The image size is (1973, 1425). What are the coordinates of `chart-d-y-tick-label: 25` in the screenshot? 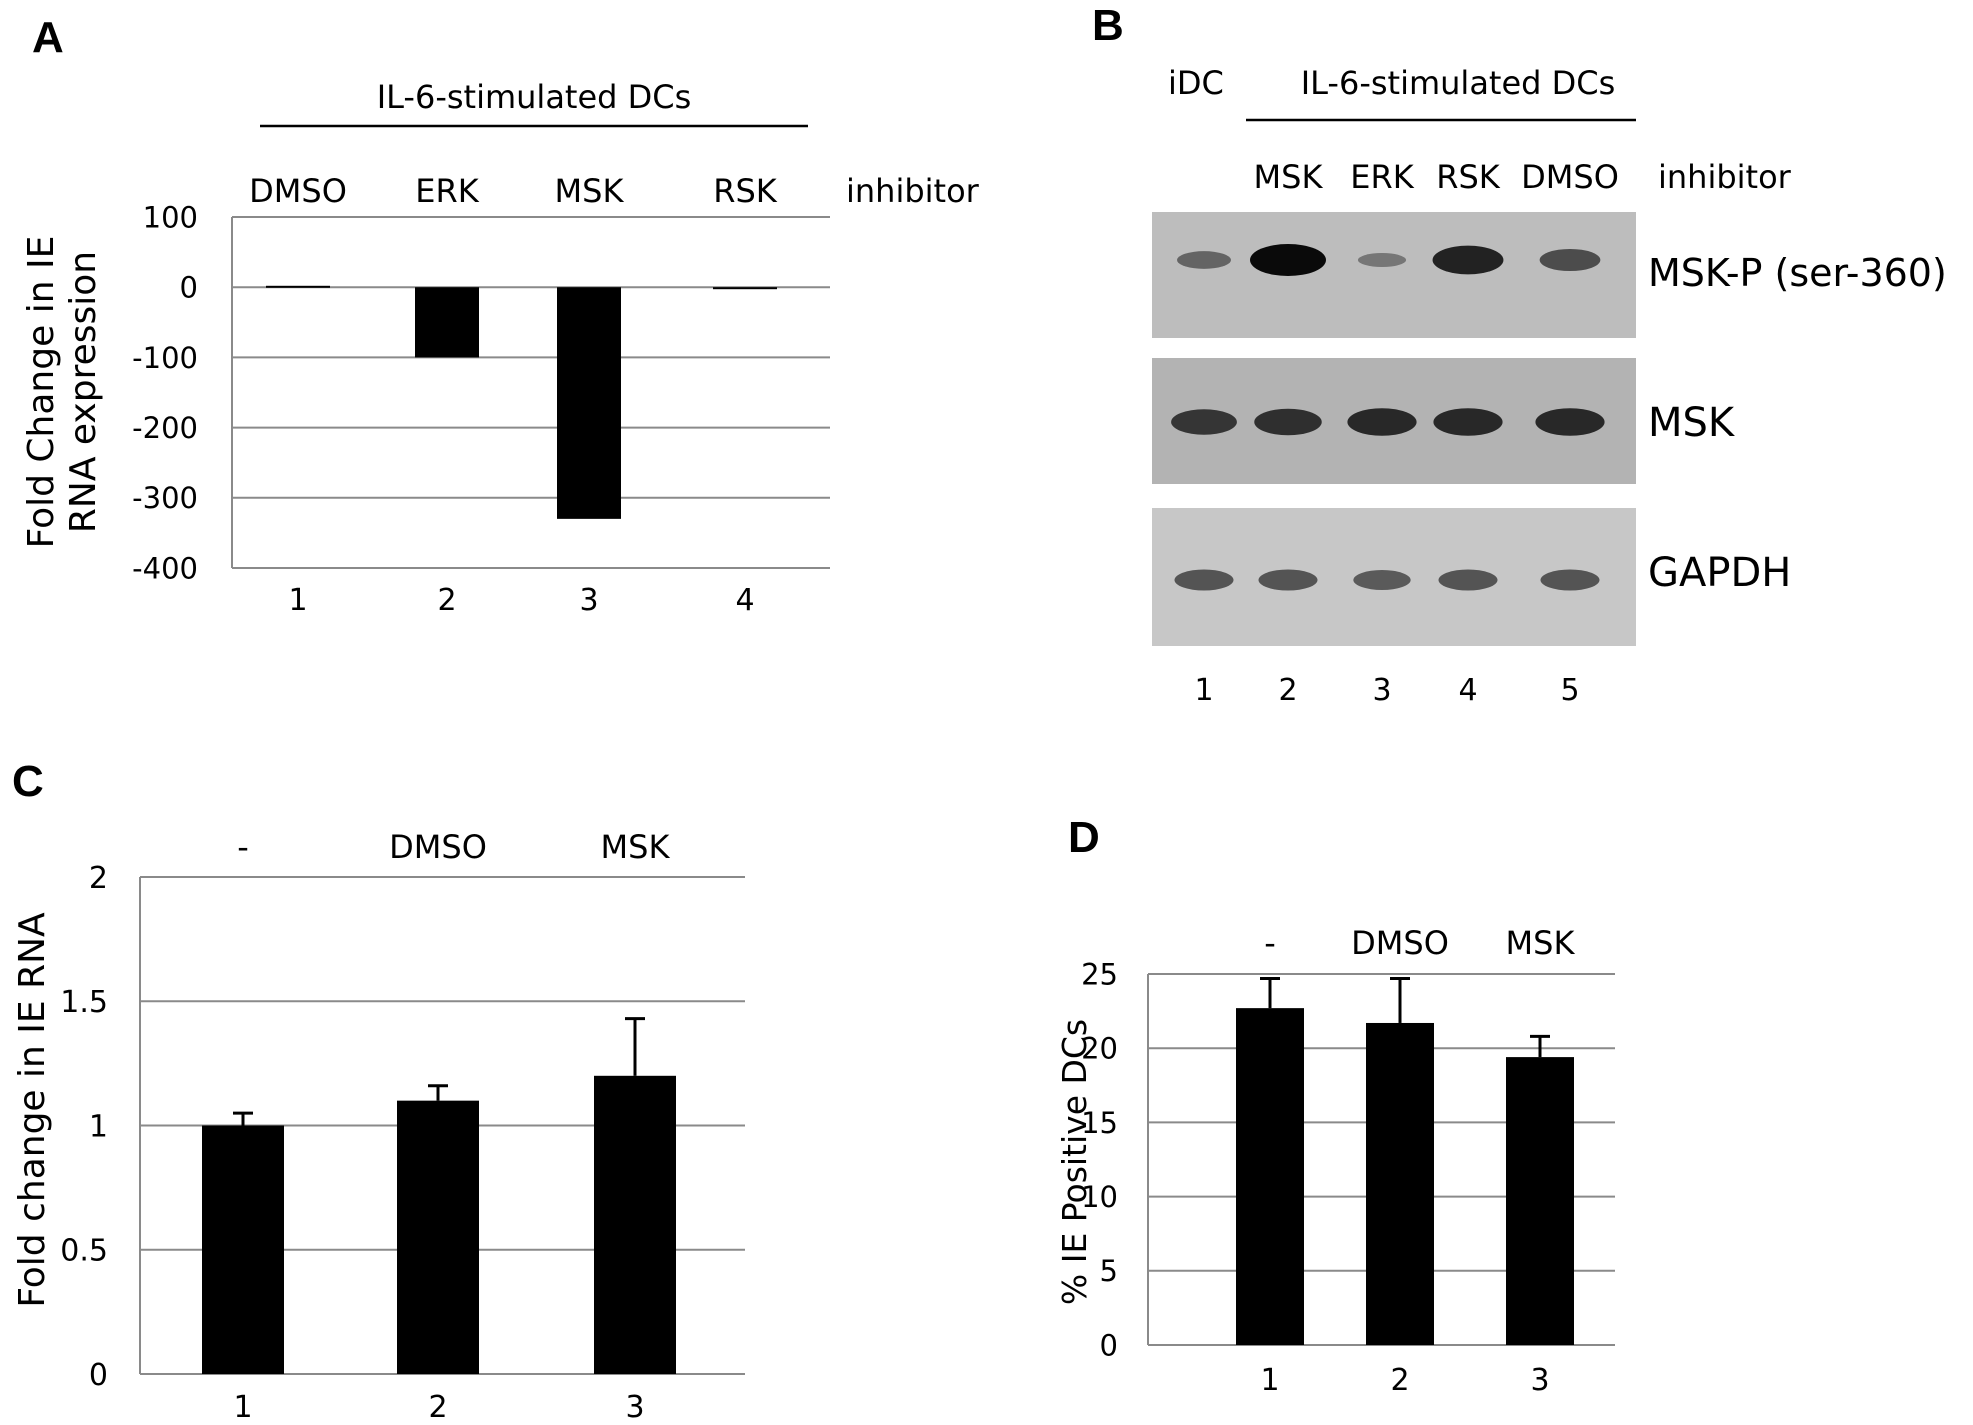 It's located at (1099, 974).